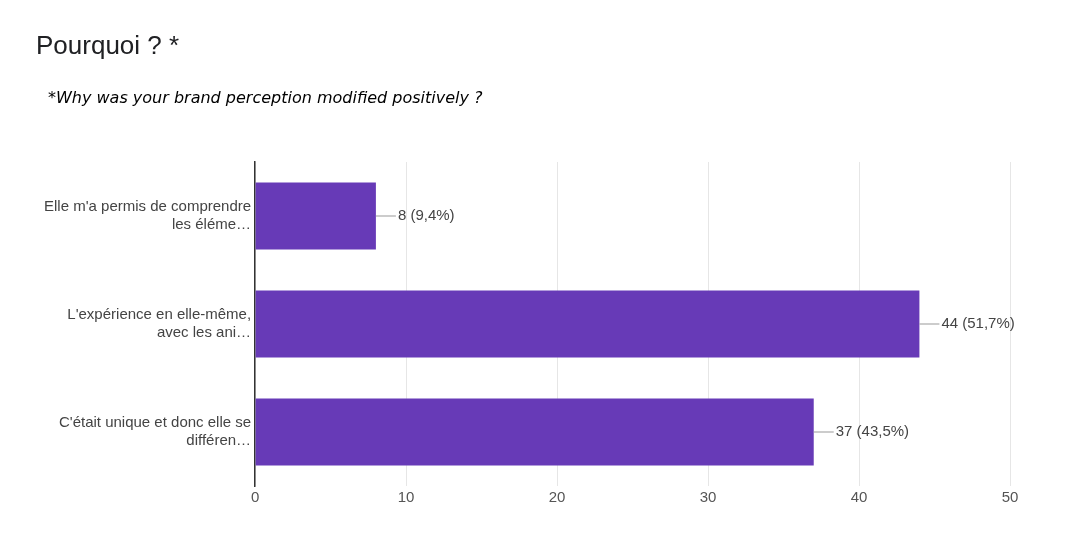 Image resolution: width=1085 pixels, height=540 pixels. What do you see at coordinates (426, 215) in the screenshot?
I see `data-label: 8 (9,4%)` at bounding box center [426, 215].